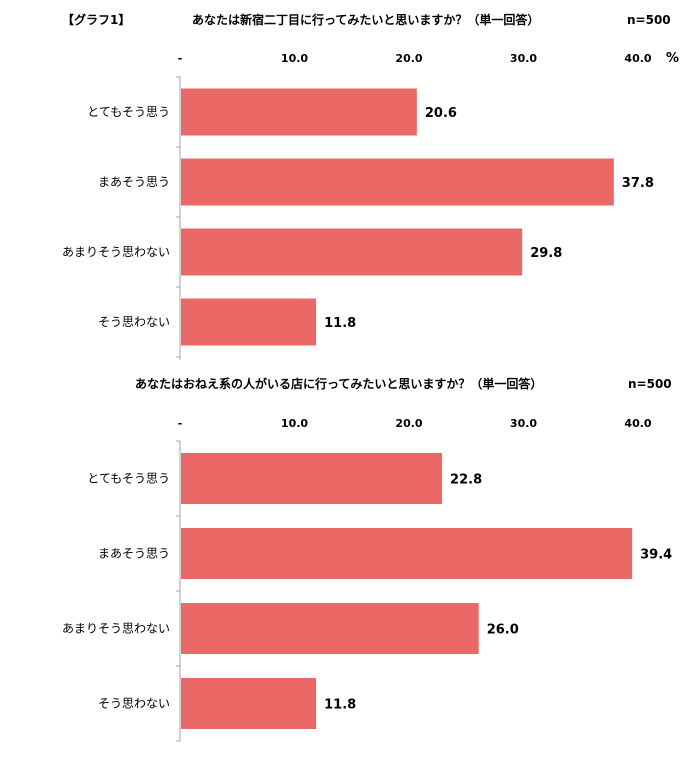 Image resolution: width=700 pixels, height=769 pixels. Describe the element at coordinates (503, 630) in the screenshot. I see `data-label: 26.0` at that location.